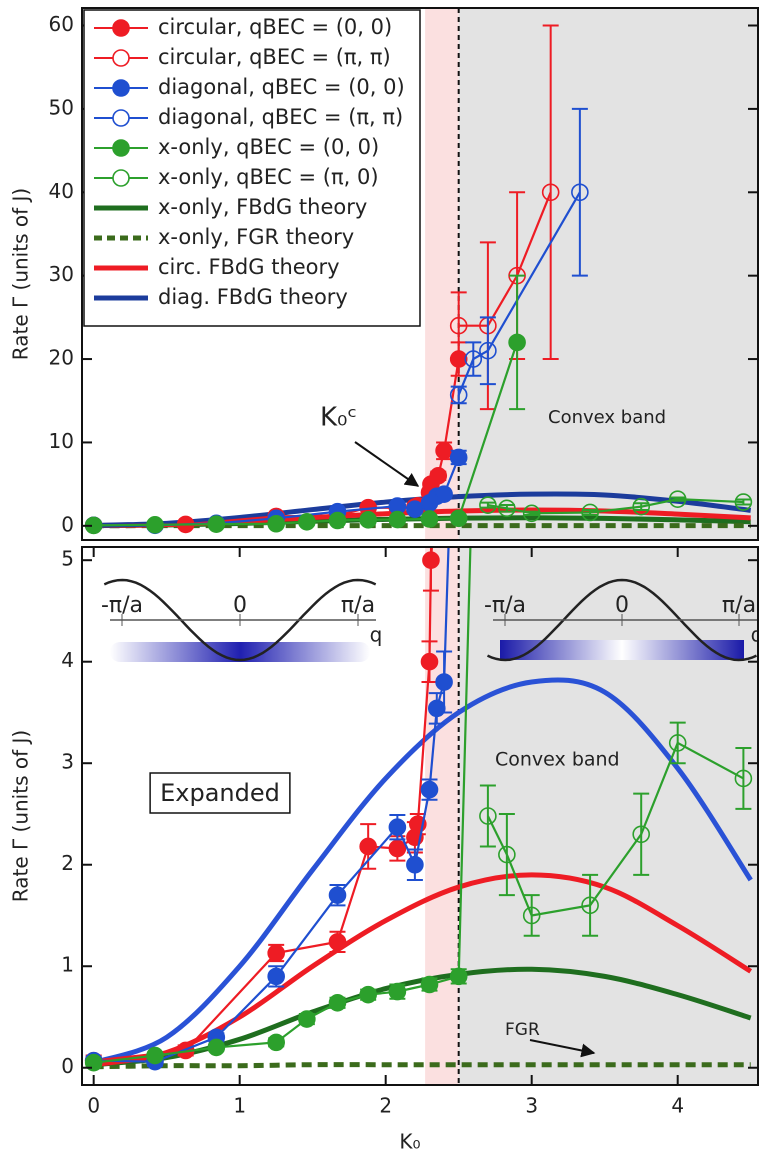 This screenshot has height=1157, width=760. Describe the element at coordinates (67, 863) in the screenshot. I see `y-tick-label: 2` at that location.